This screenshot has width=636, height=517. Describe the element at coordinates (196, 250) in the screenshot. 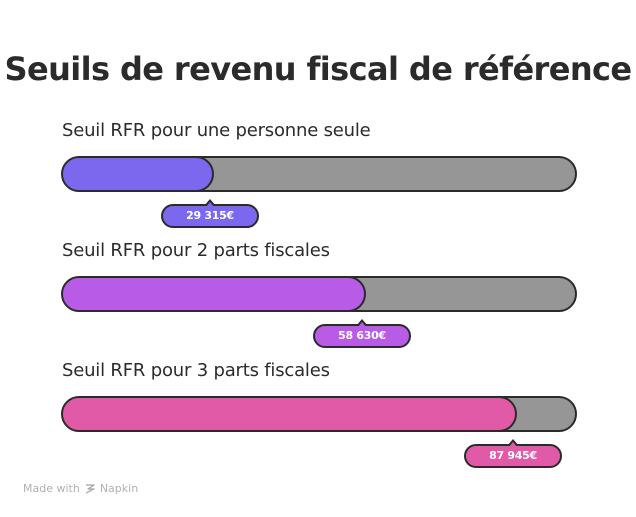

I see `bar-label-2: Seuil RFR pour 2 parts fiscales` at that location.